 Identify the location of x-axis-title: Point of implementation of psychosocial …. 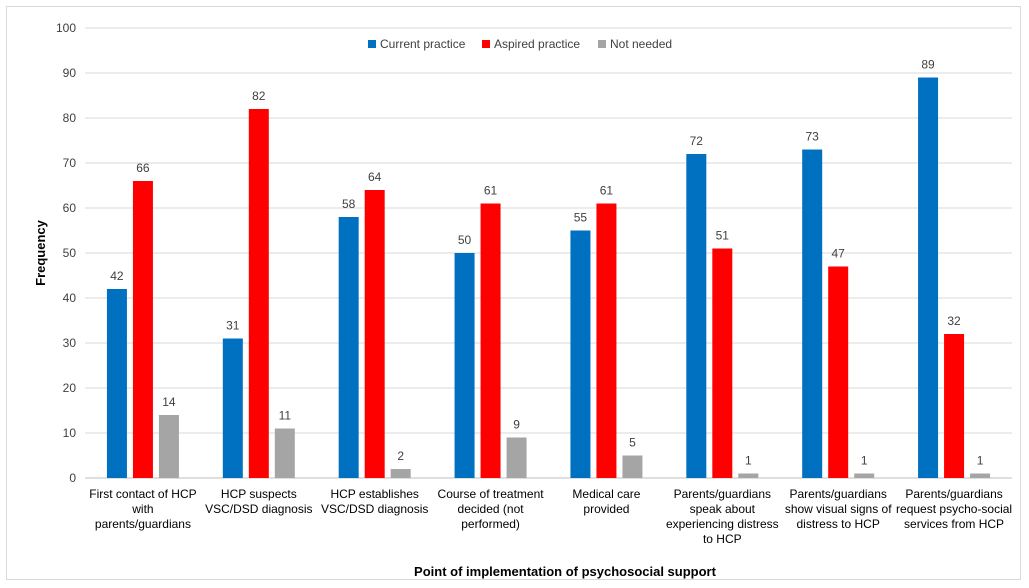
(565, 571).